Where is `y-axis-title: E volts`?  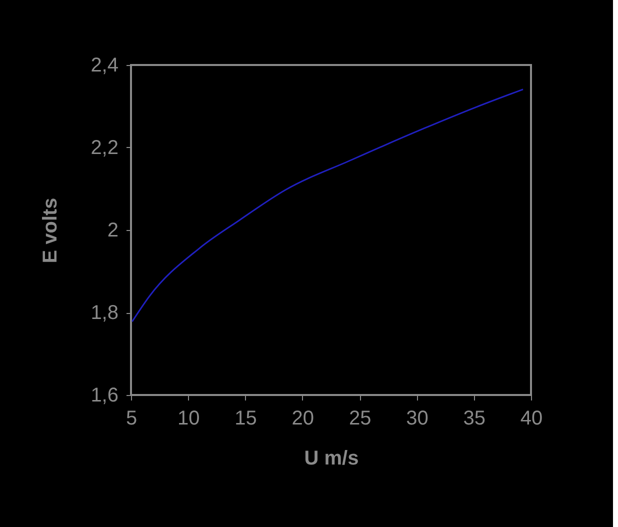 y-axis-title: E volts is located at coordinates (51, 231).